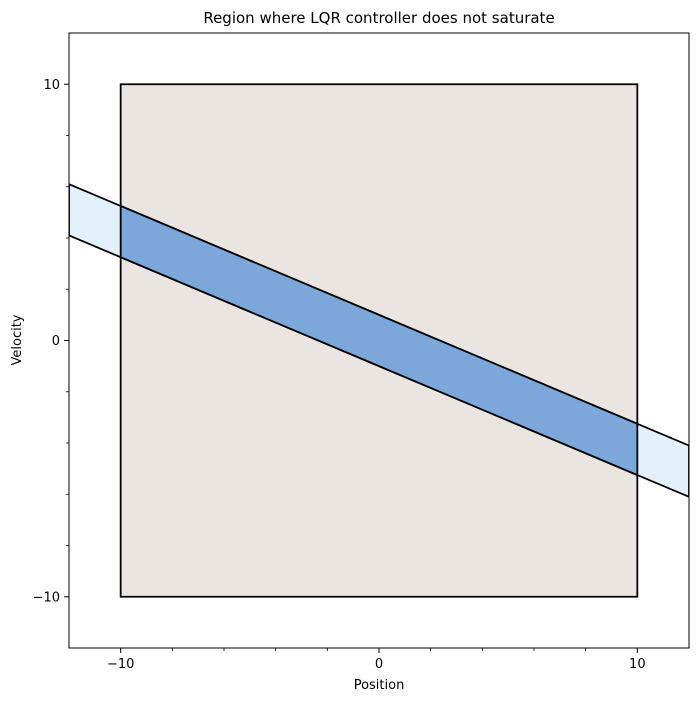  Describe the element at coordinates (56, 341) in the screenshot. I see `y-tick-label: 0` at that location.